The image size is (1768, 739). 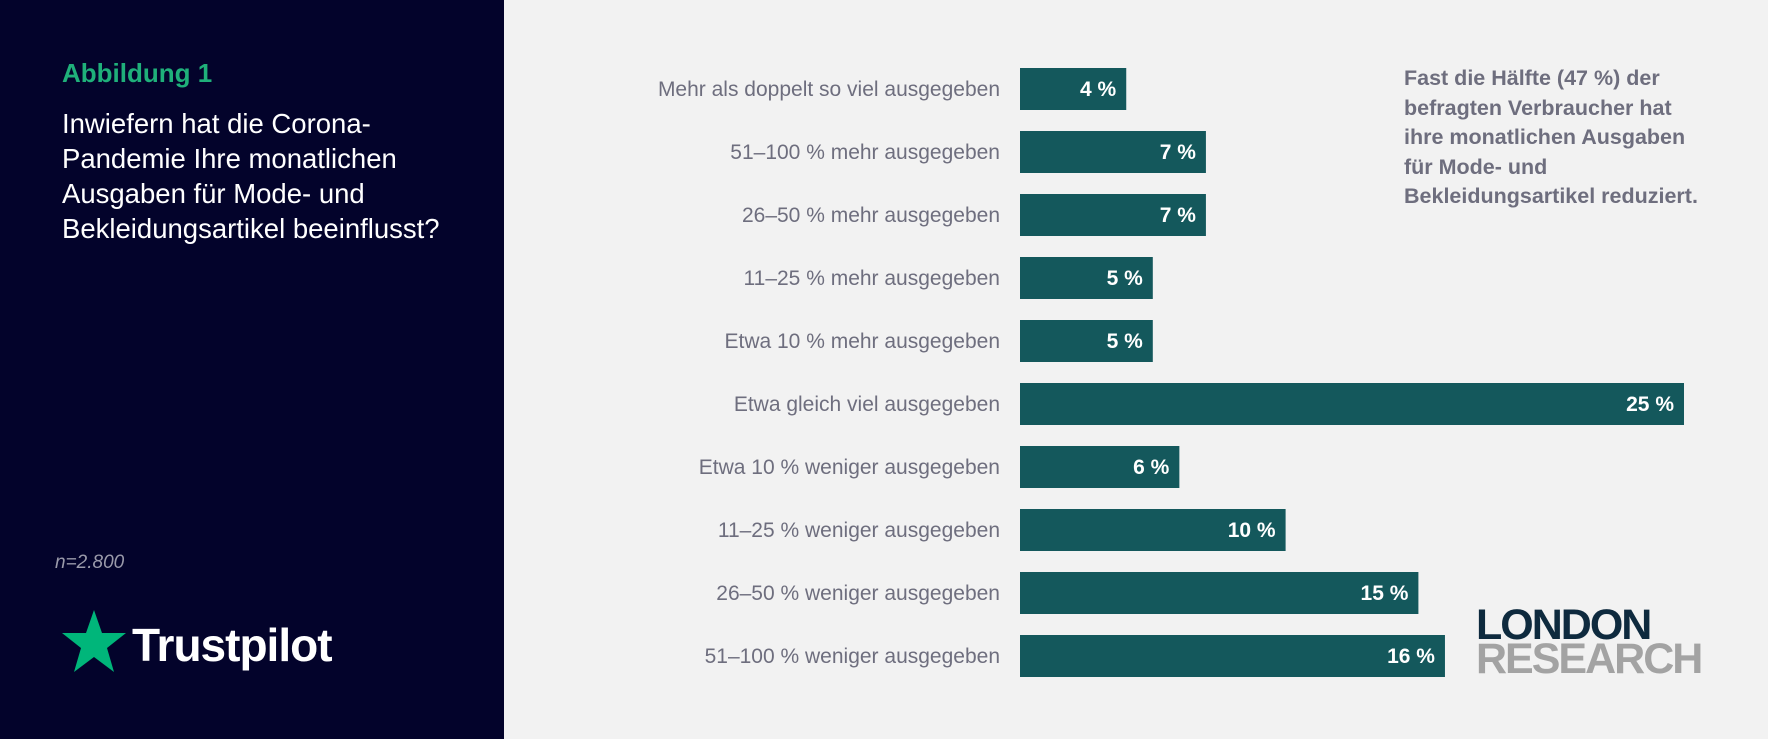 I want to click on category-label: 11–25 % weniger ausgegeben, so click(x=859, y=530).